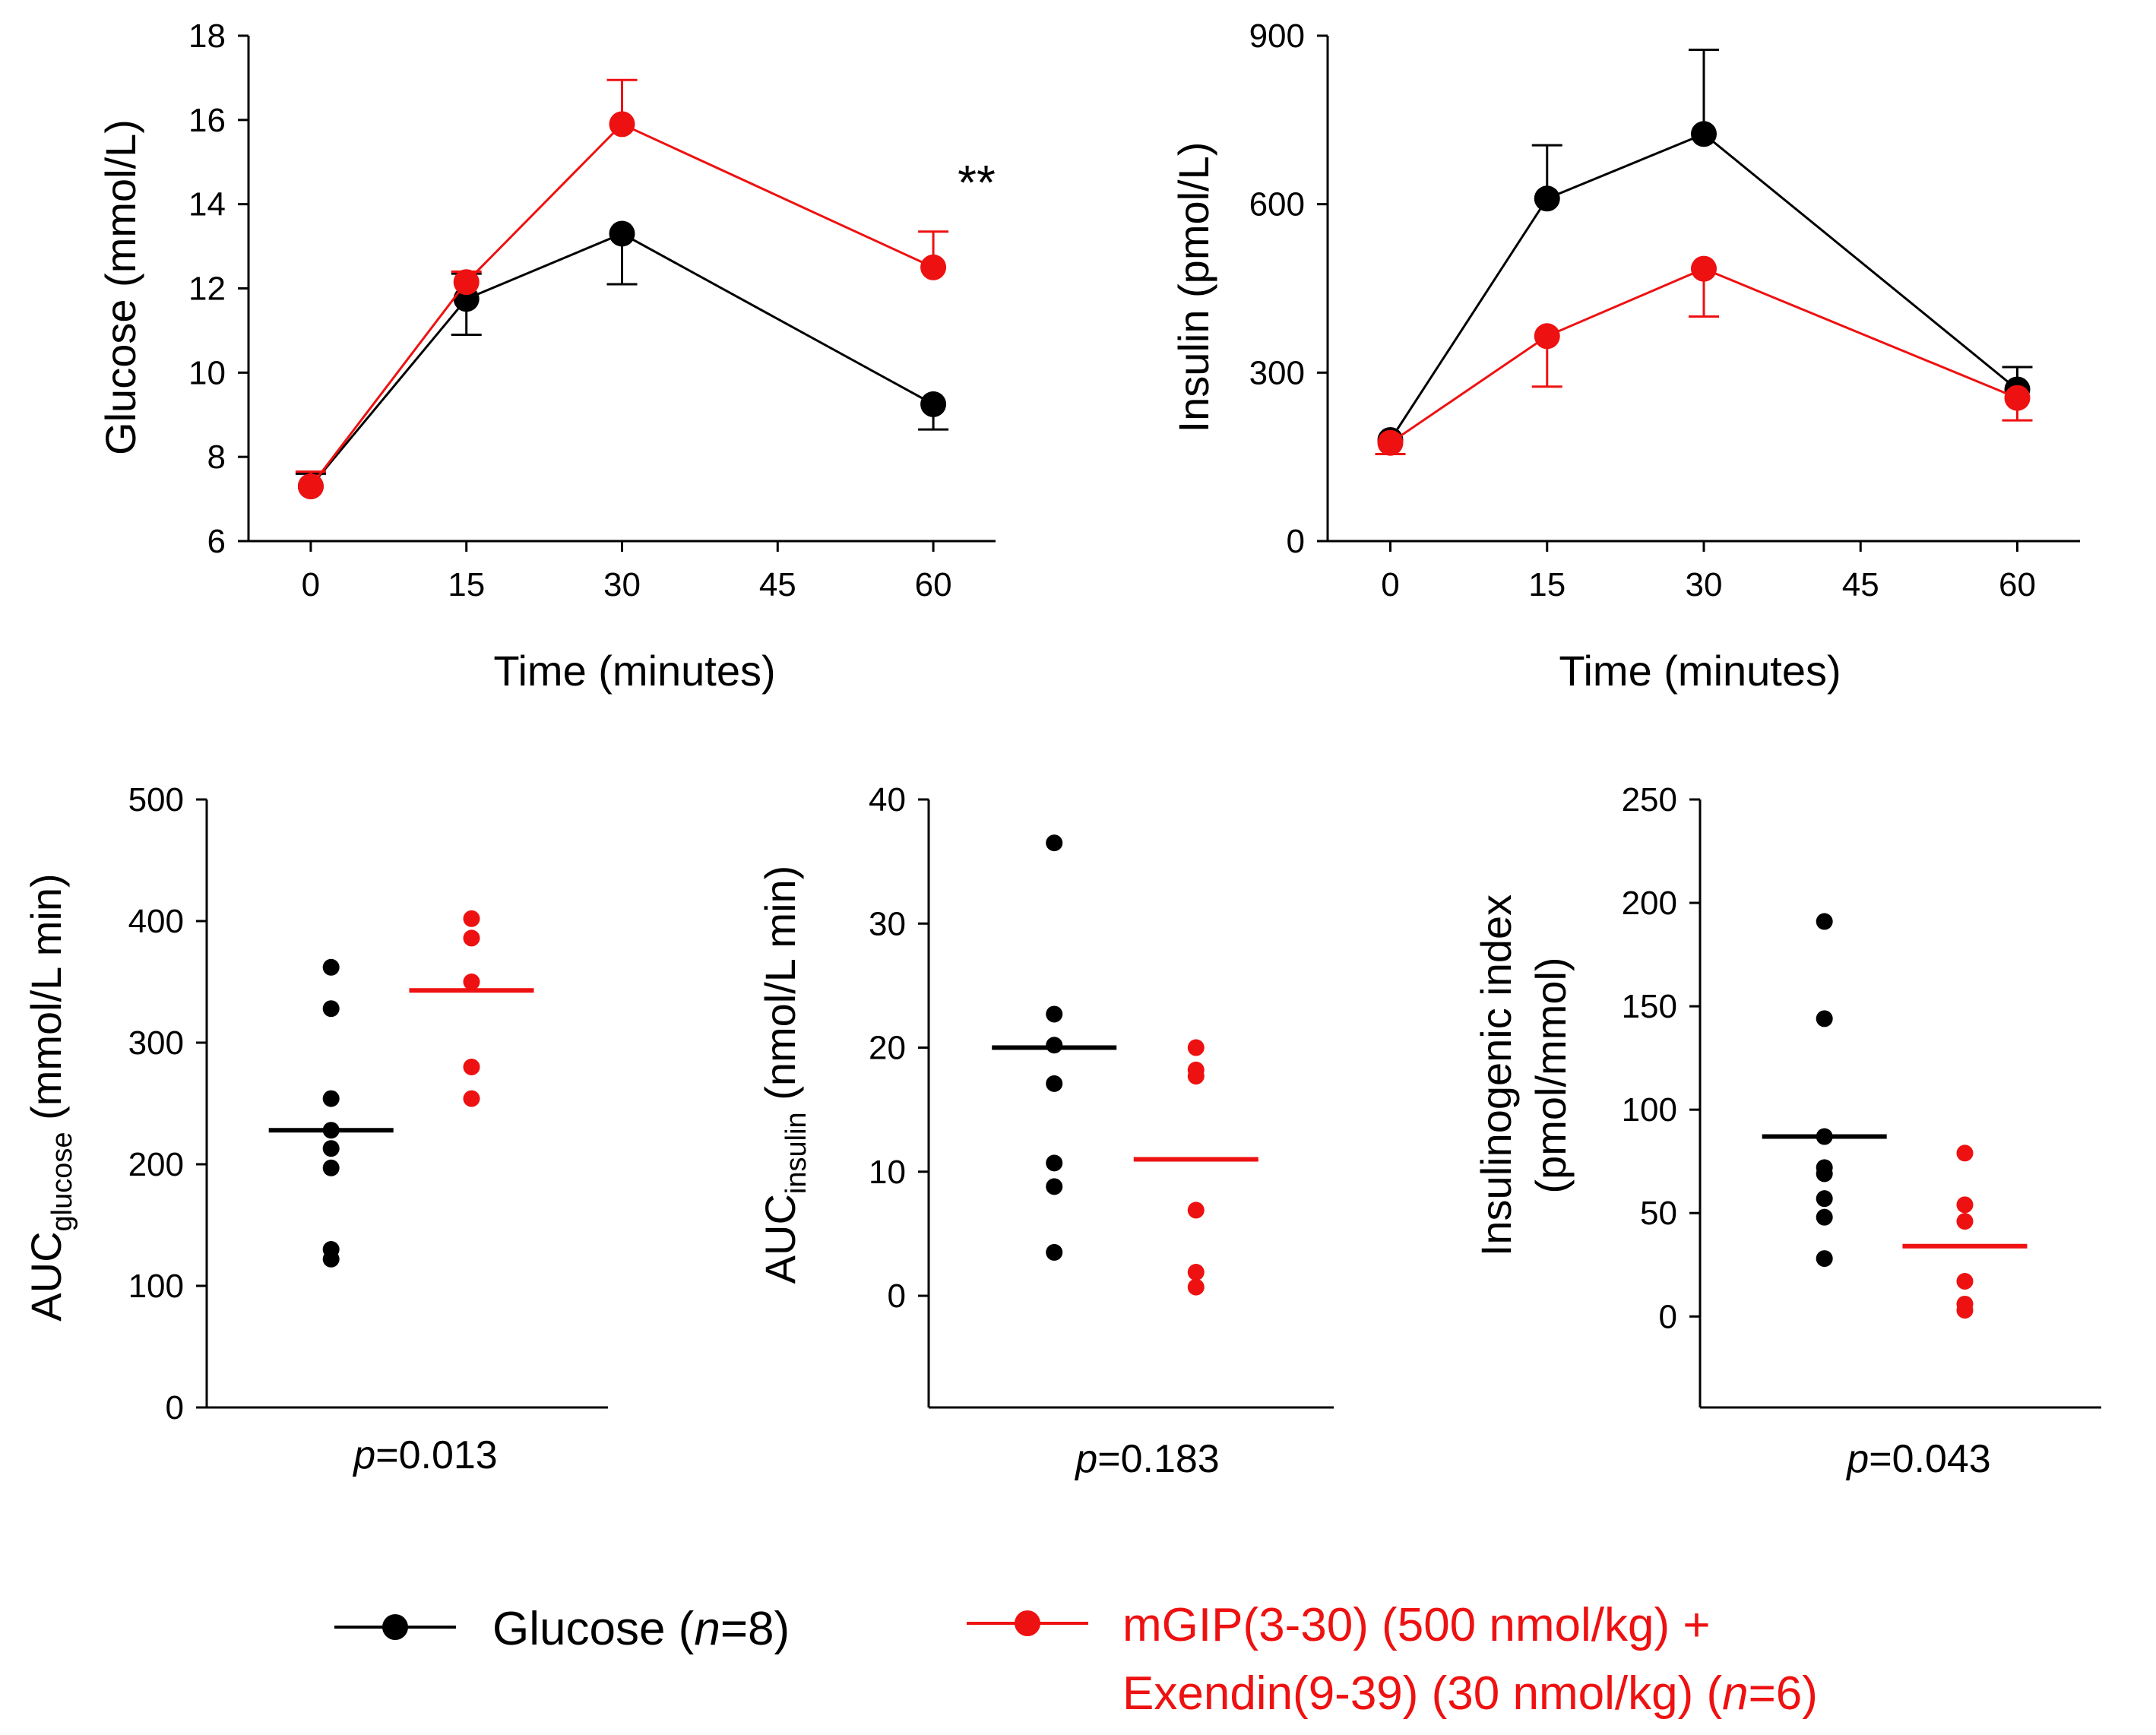  Describe the element at coordinates (1649, 799) in the screenshot. I see `insulinogenic-index-y-tick-label: 250` at that location.